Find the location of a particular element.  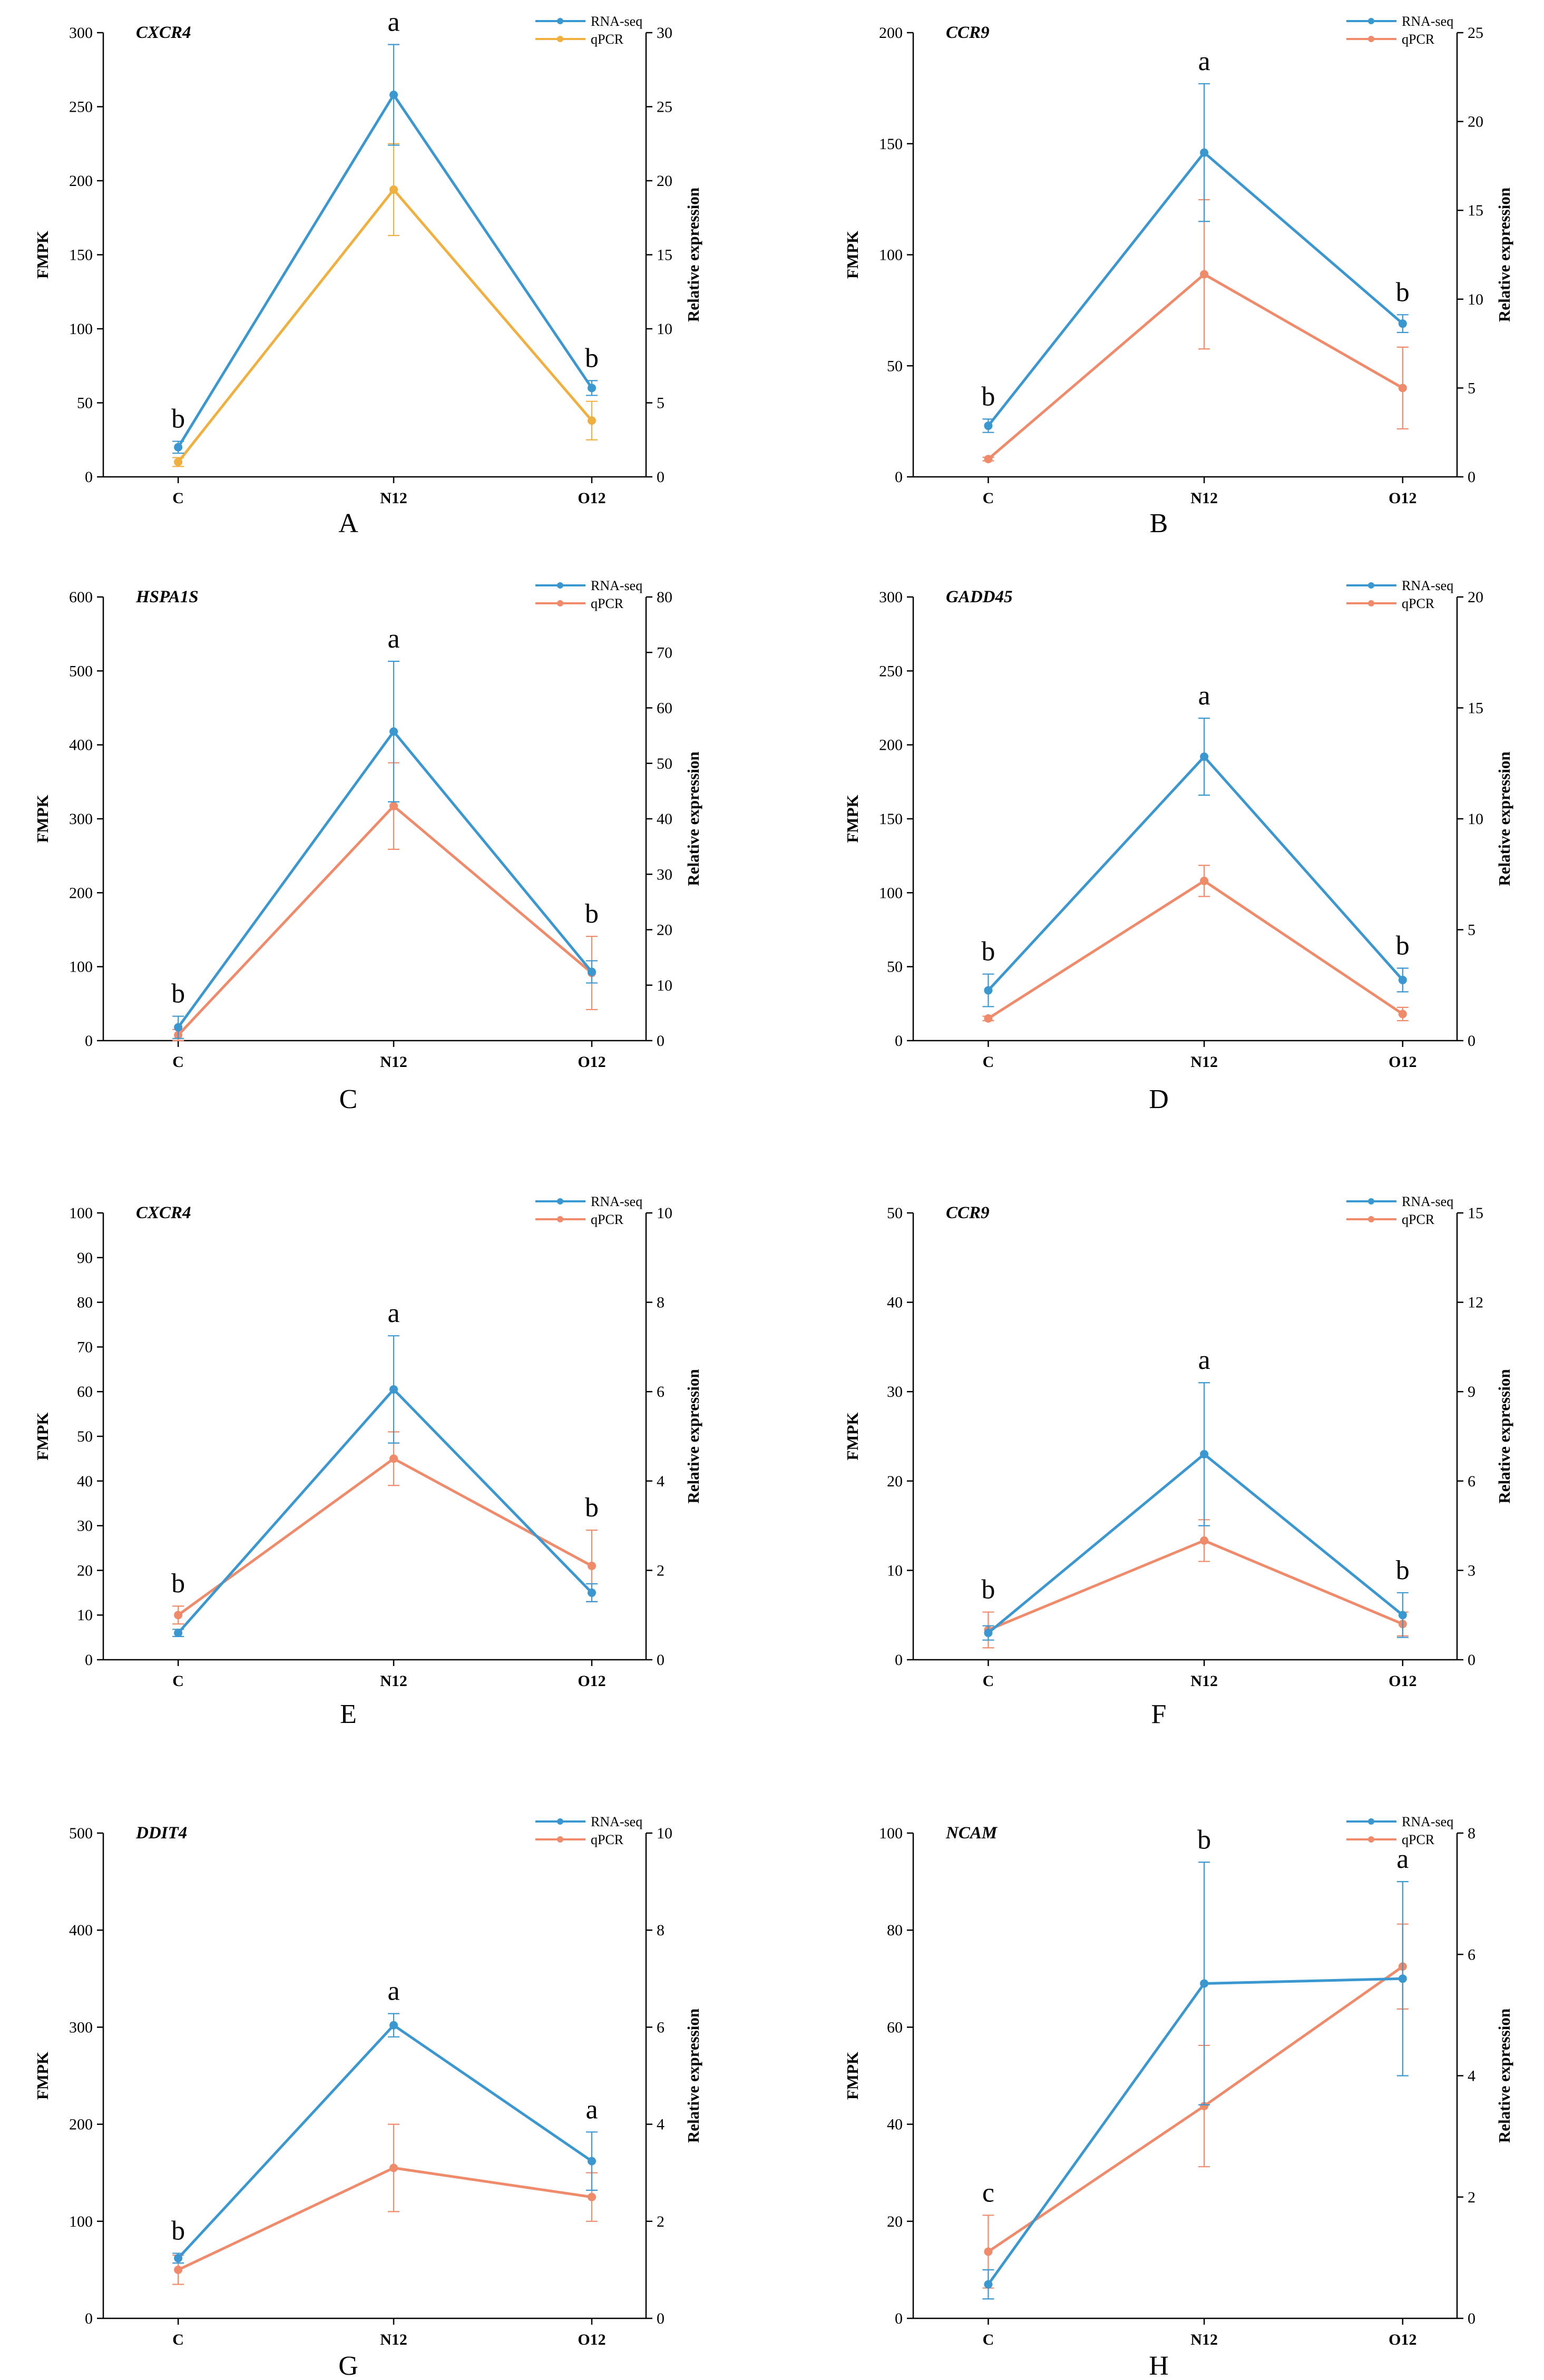

right-tick-label: 2 is located at coordinates (1471, 2197).